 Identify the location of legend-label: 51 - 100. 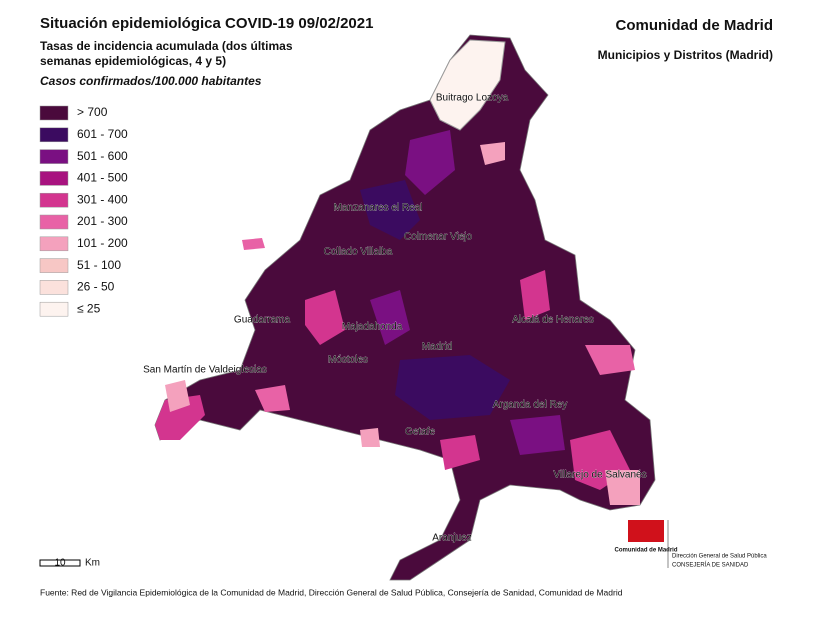
(99, 265).